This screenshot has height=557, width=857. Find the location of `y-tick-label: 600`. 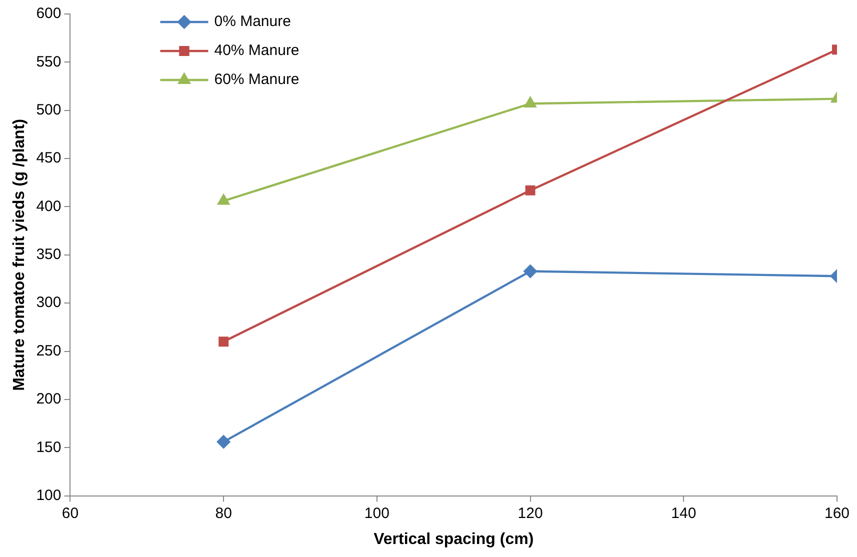

y-tick-label: 600 is located at coordinates (49, 13).